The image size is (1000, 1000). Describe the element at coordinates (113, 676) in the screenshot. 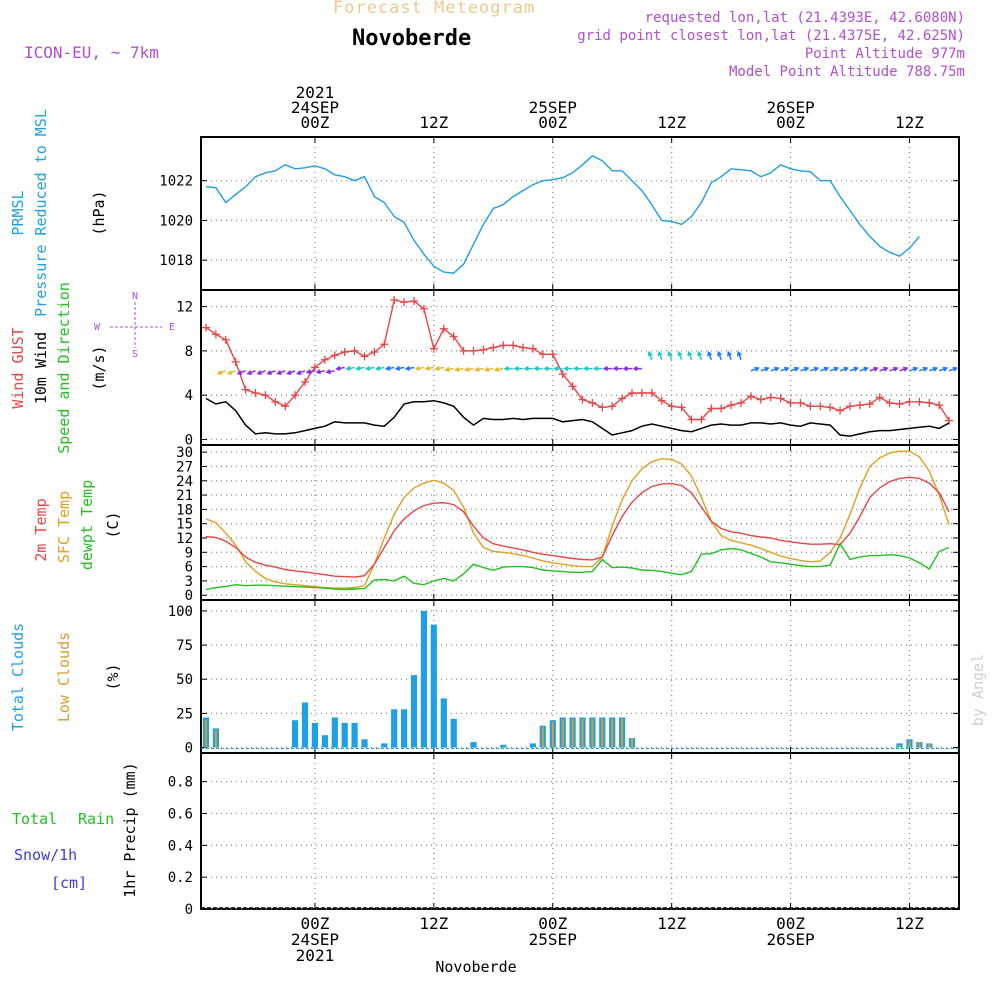

I see `cloud-label-unit: (%)` at that location.